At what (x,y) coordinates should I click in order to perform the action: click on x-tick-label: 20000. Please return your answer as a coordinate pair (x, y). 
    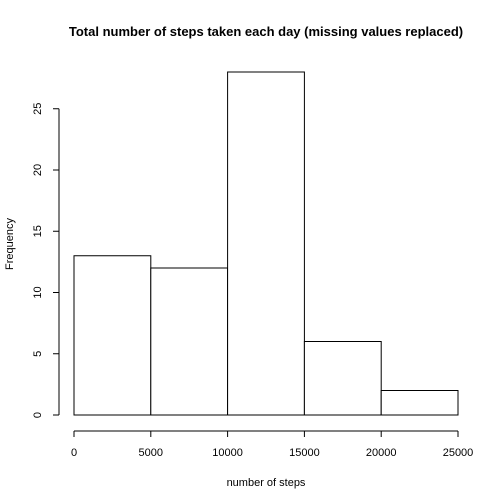
    Looking at the image, I should click on (381, 453).